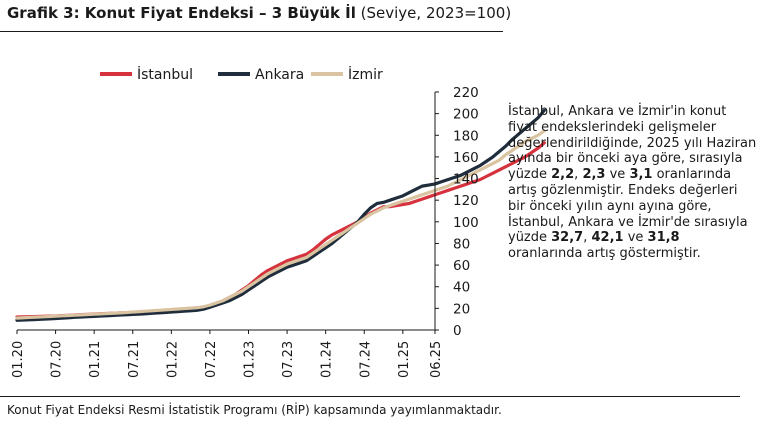 Image resolution: width=760 pixels, height=422 pixels. I want to click on x-tick-label: 07.22, so click(211, 359).